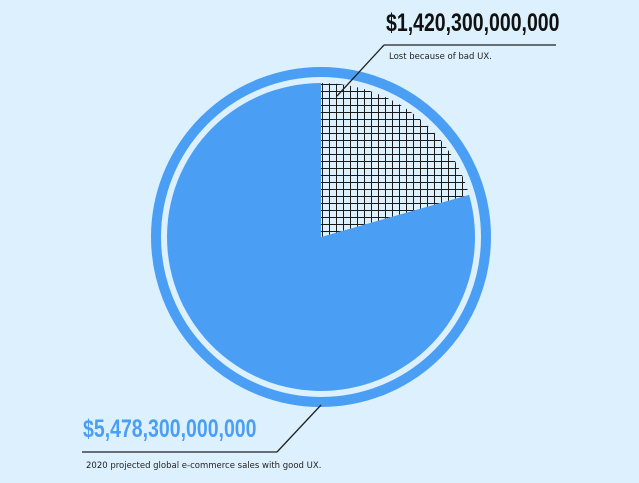 Image resolution: width=639 pixels, height=483 pixels. Describe the element at coordinates (473, 23) in the screenshot. I see `lost-amount-label: $1,420,300,000,000` at that location.